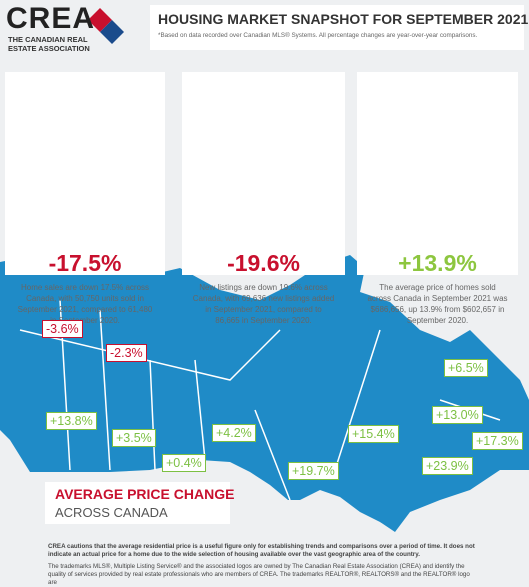 This screenshot has width=529, height=587. Describe the element at coordinates (62, 329) in the screenshot. I see `region-label: -3.6%` at that location.